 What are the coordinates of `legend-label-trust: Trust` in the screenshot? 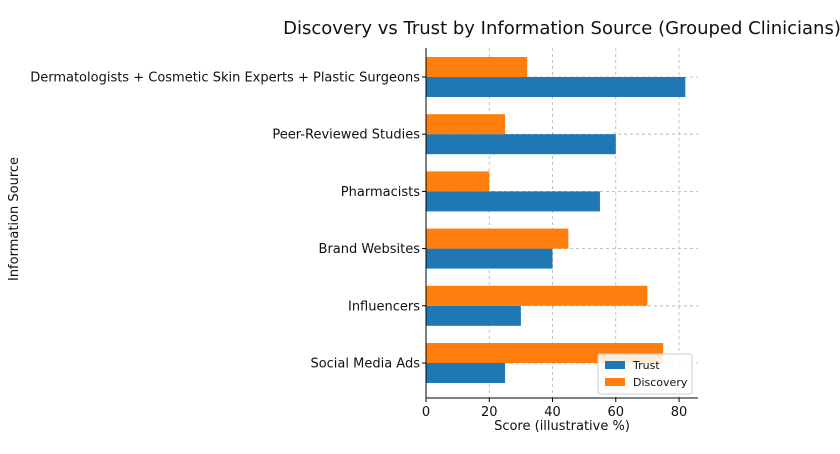 It's located at (646, 365).